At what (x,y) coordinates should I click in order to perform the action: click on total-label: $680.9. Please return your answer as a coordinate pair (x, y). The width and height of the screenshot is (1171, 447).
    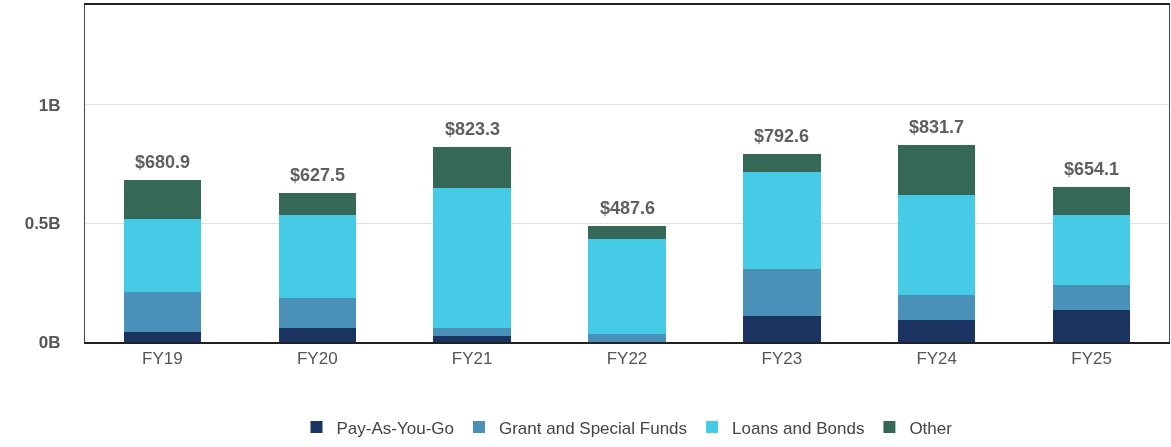
    Looking at the image, I should click on (163, 162).